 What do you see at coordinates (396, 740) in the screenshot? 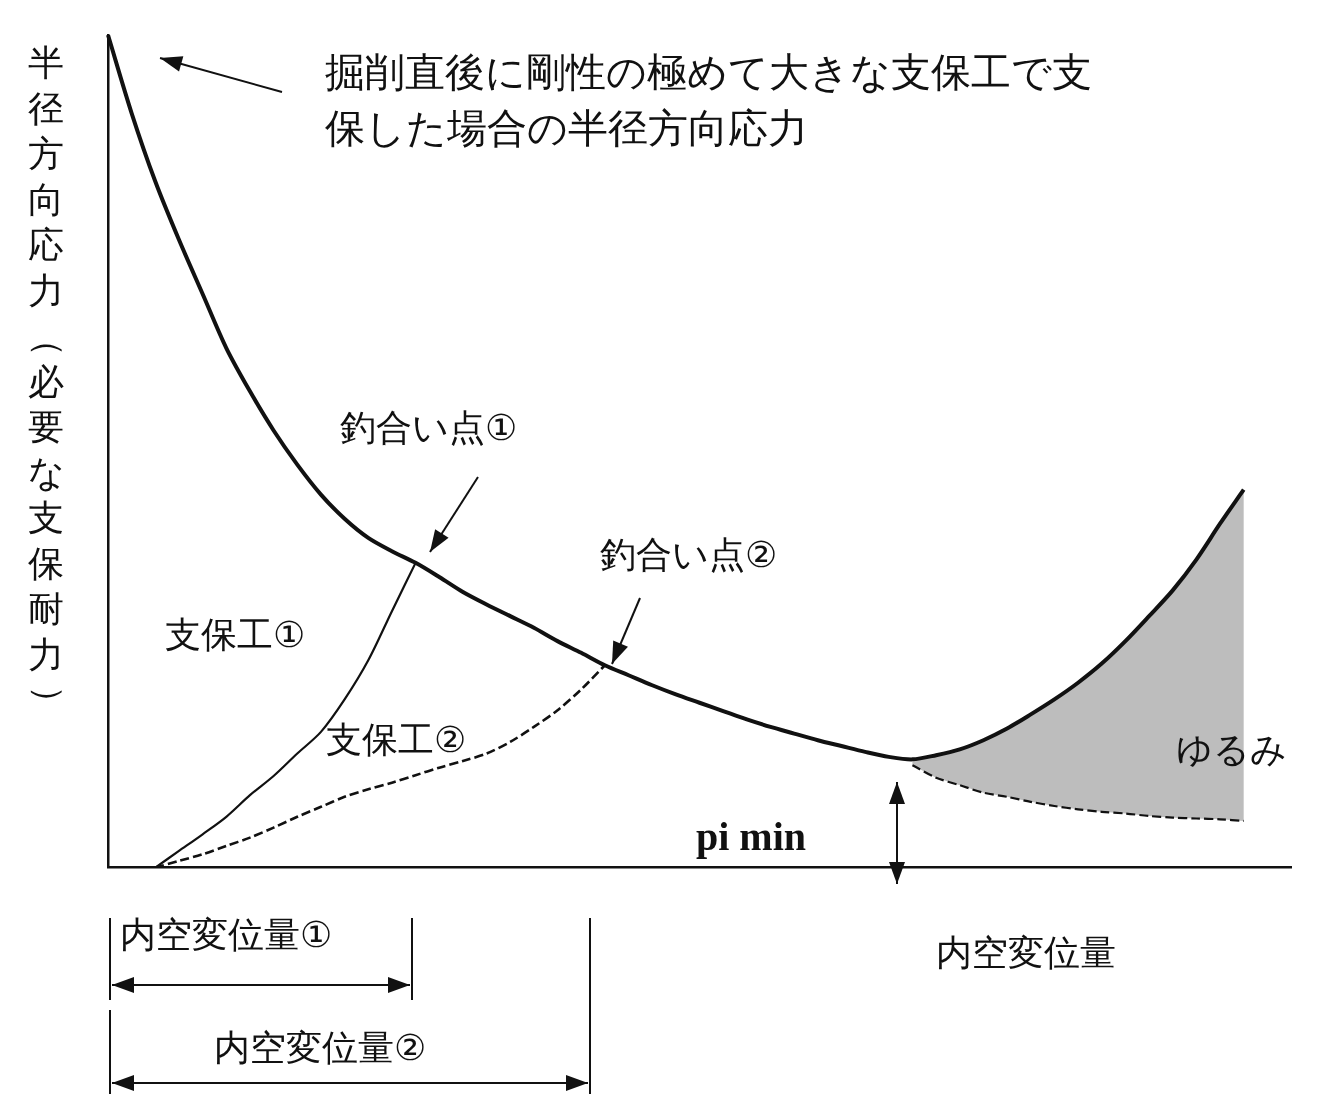
I see `series-label: 支保工②` at bounding box center [396, 740].